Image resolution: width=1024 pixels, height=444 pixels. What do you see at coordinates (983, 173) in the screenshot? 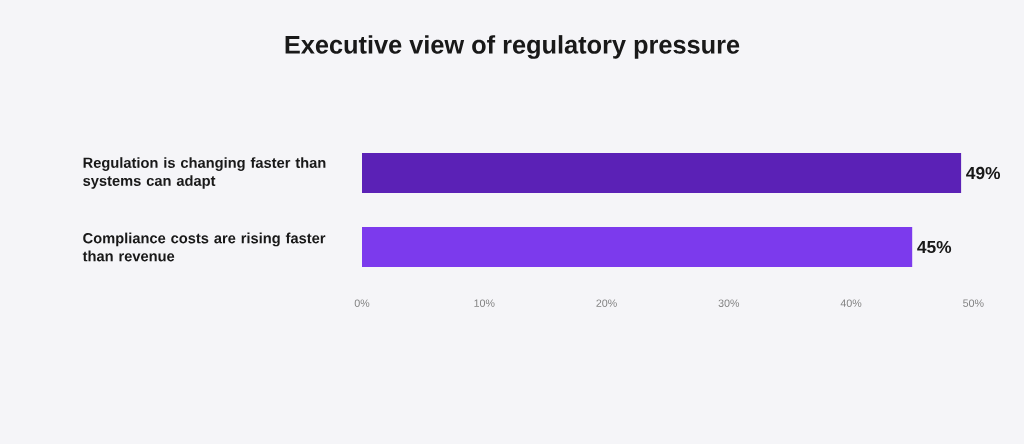
I see `data-label: 49%` at bounding box center [983, 173].